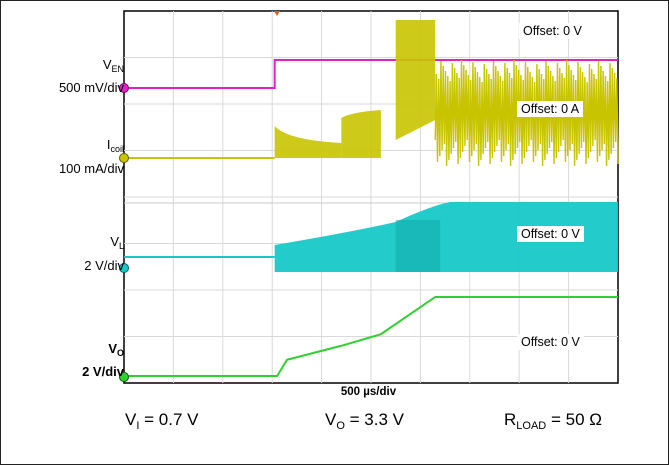  I want to click on ch2-scale: 100 mA/div, so click(91, 168).